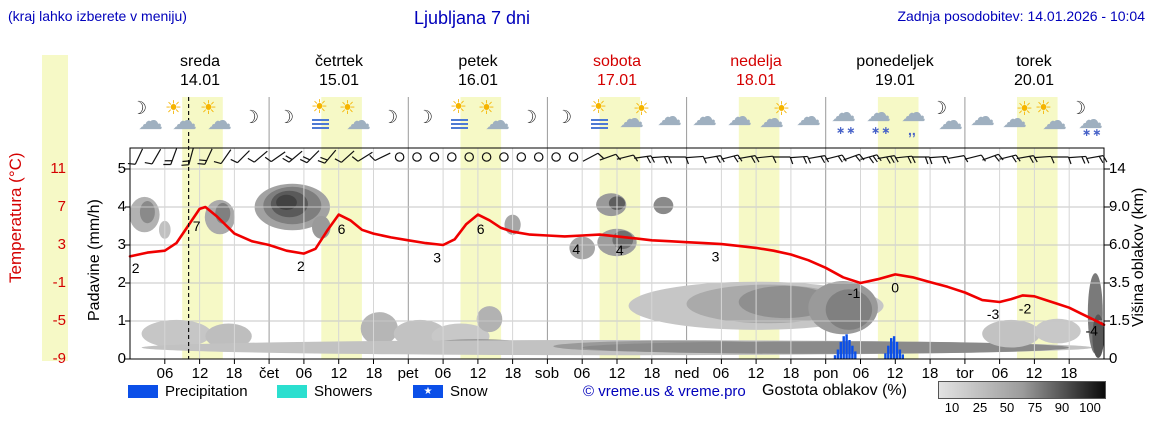  I want to click on day-date: 20.01, so click(1034, 80).